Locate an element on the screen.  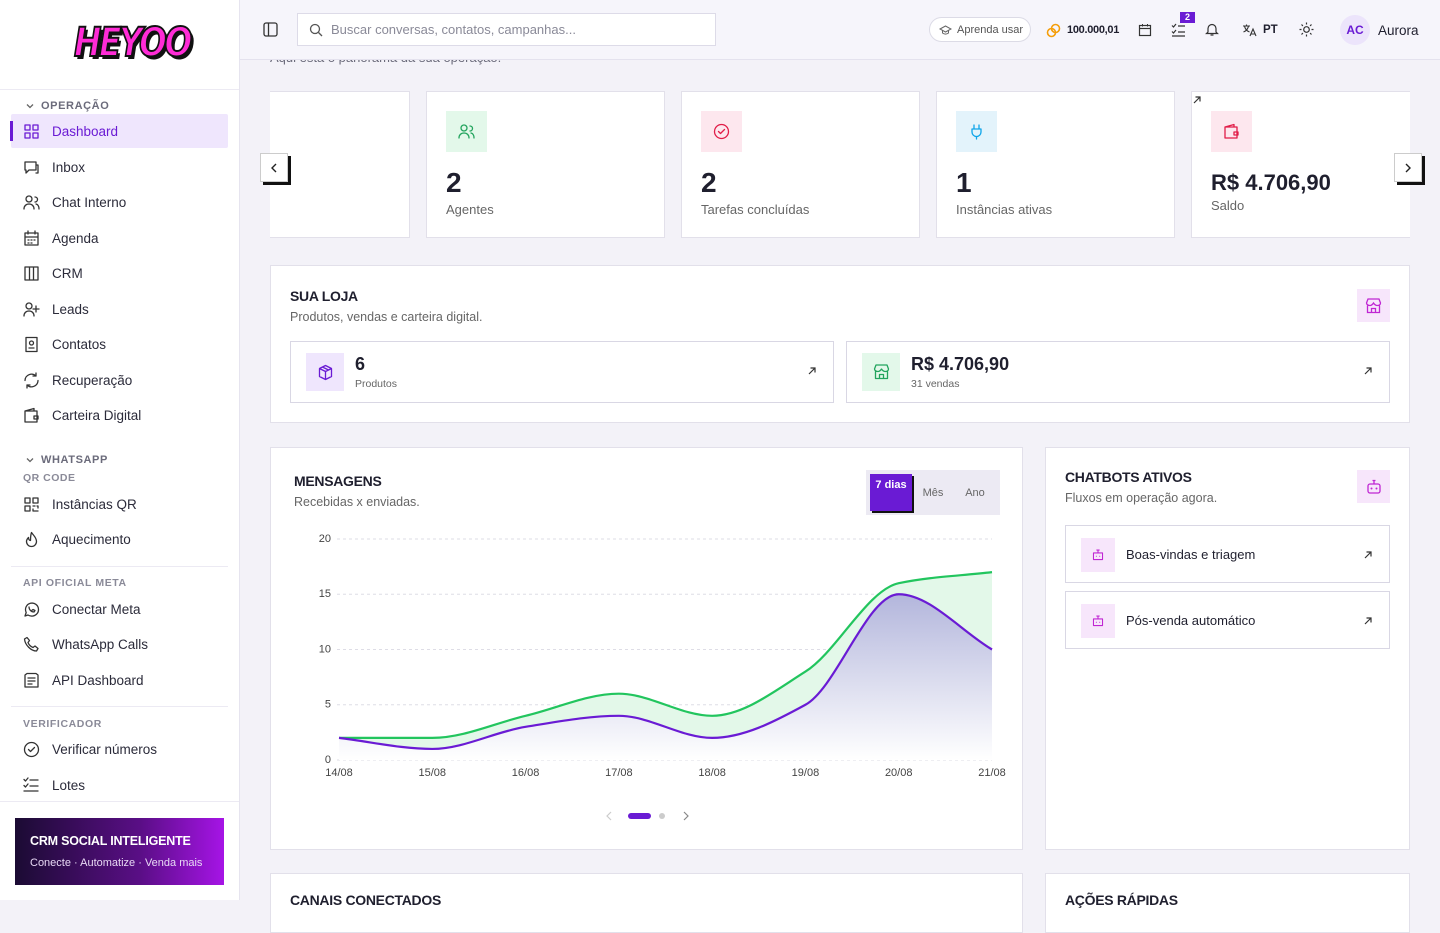
chart-prev is located at coordinates (609, 816).